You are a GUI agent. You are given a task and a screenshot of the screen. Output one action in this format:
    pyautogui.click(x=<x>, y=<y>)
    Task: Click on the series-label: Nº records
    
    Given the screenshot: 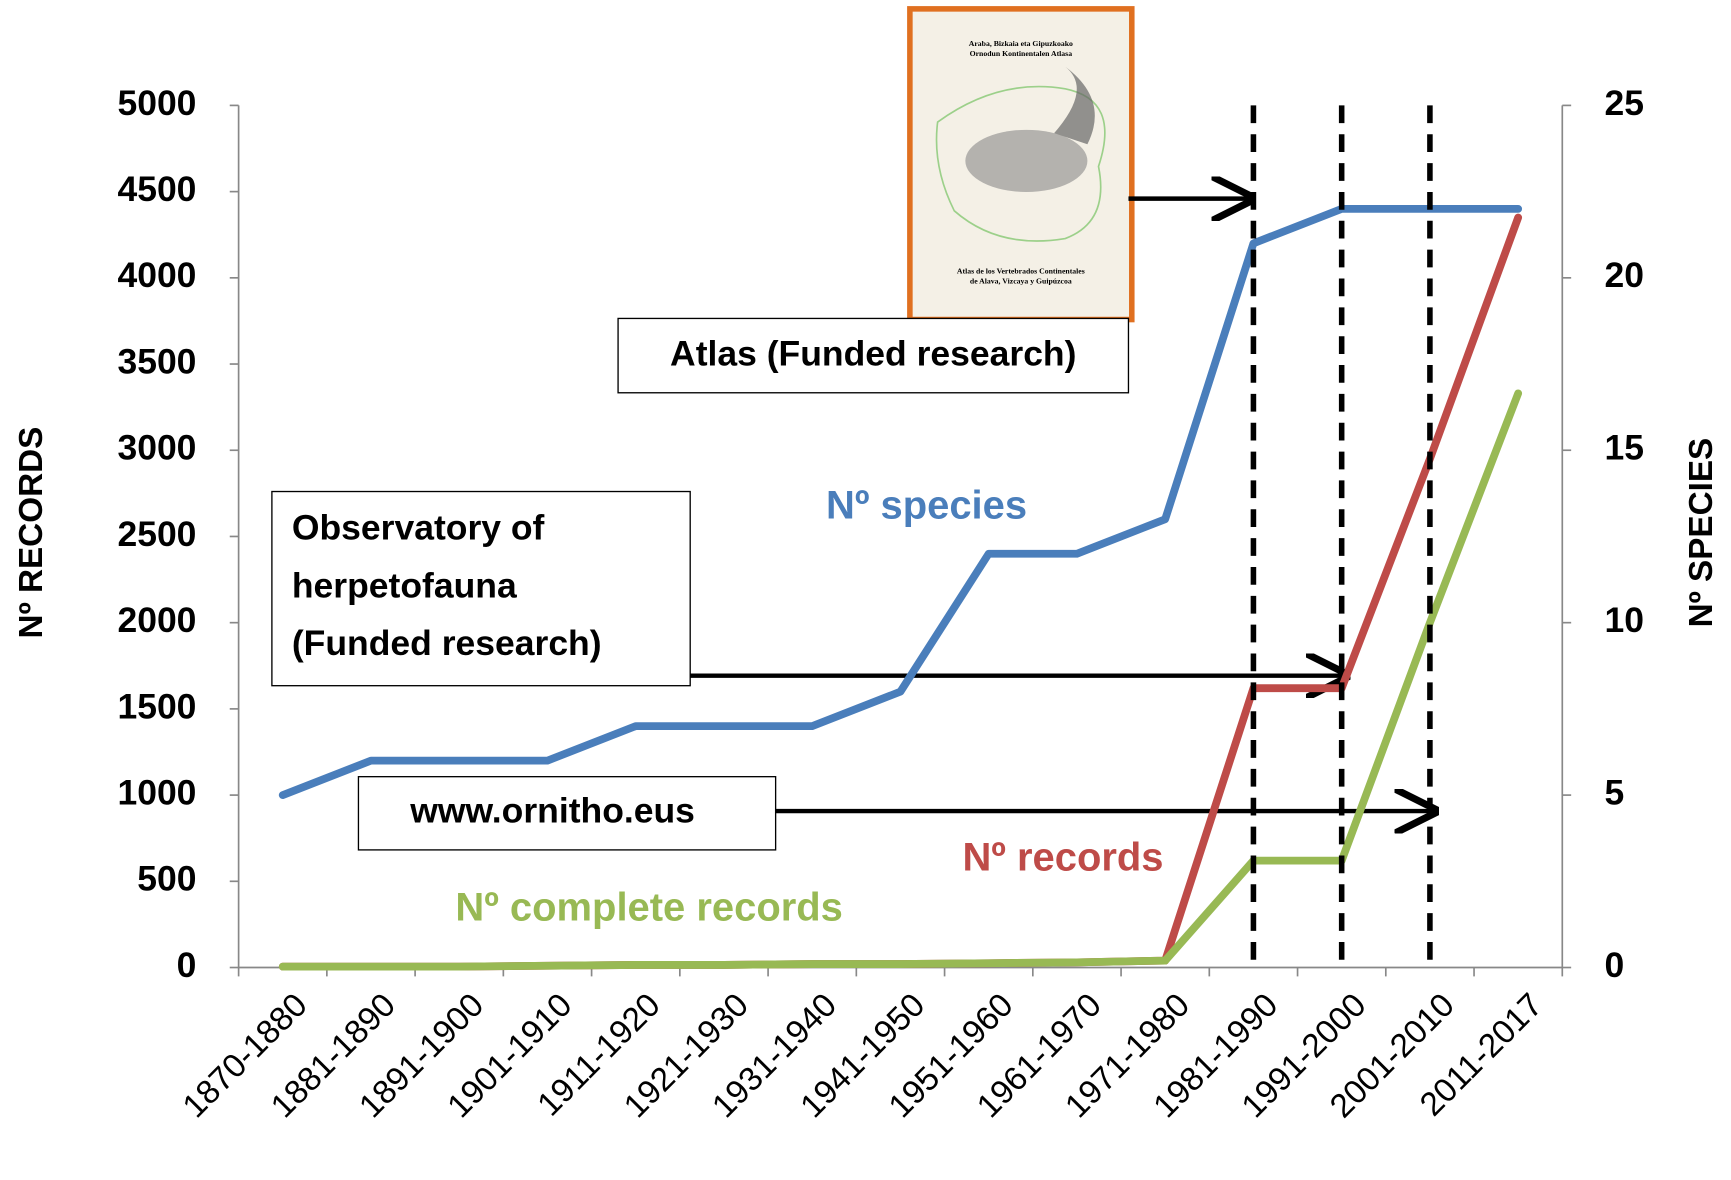 What is the action you would take?
    pyautogui.click(x=1062, y=857)
    